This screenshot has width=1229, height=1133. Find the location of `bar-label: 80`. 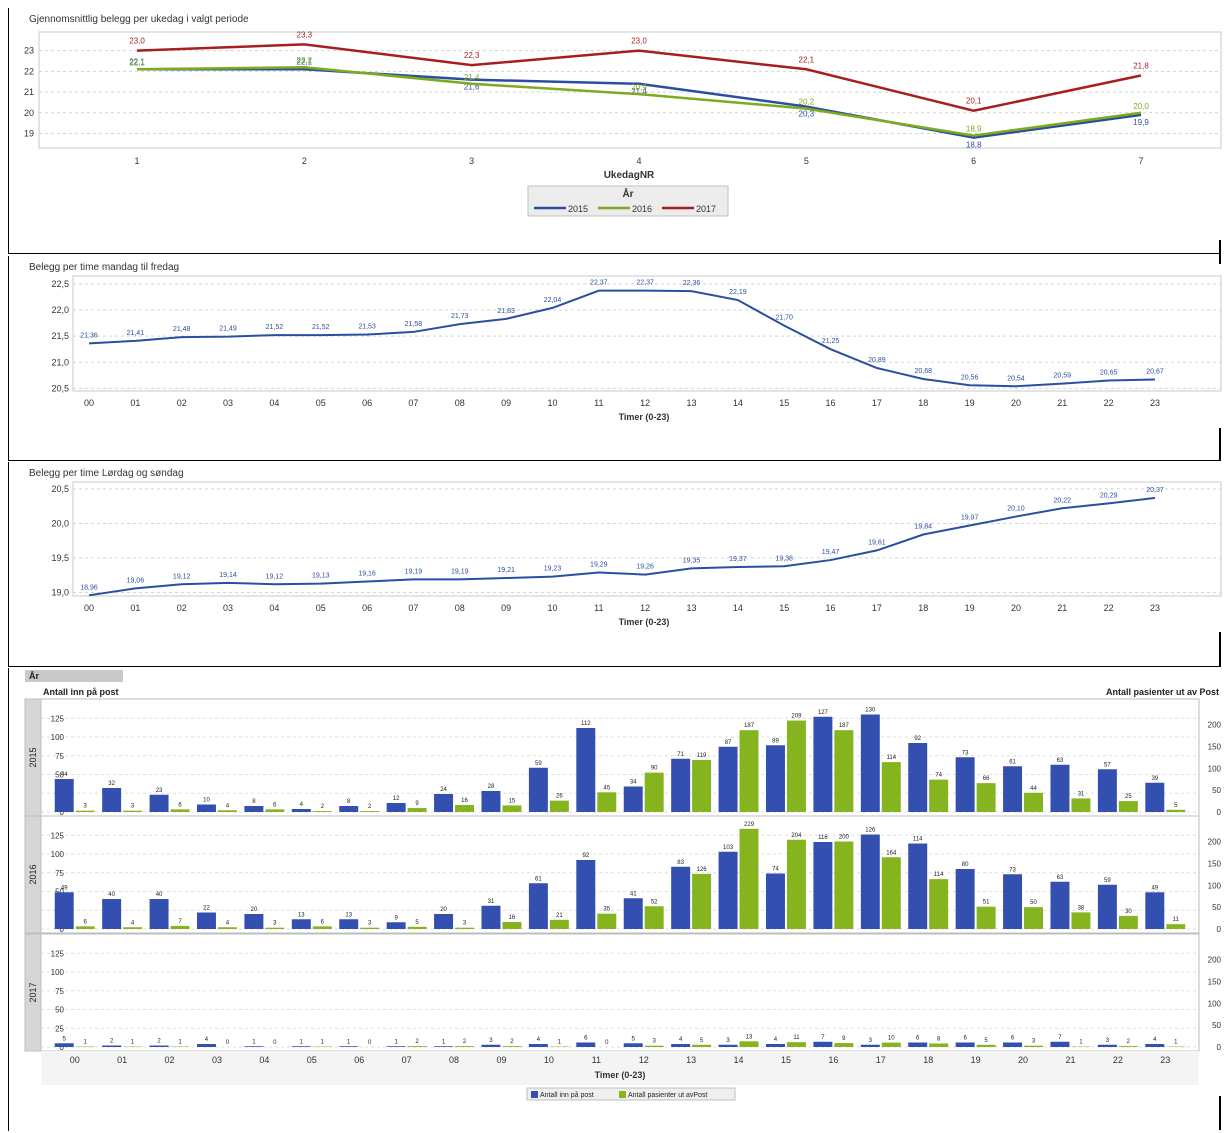

bar-label: 80 is located at coordinates (965, 865).